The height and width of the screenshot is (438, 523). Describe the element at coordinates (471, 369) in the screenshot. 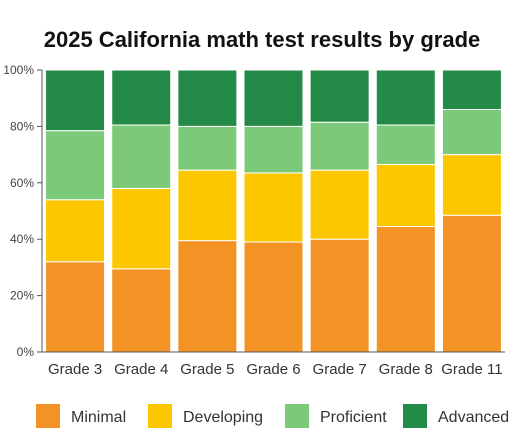

I see `x-tick-label: Grade 11` at that location.